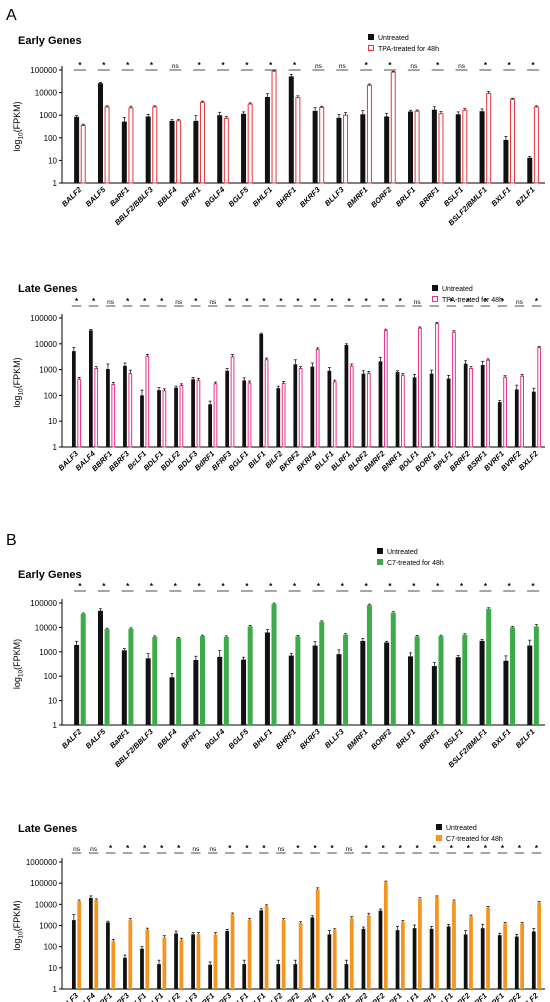  What do you see at coordinates (334, 737) in the screenshot?
I see `category-label: BLLF3` at bounding box center [334, 737].